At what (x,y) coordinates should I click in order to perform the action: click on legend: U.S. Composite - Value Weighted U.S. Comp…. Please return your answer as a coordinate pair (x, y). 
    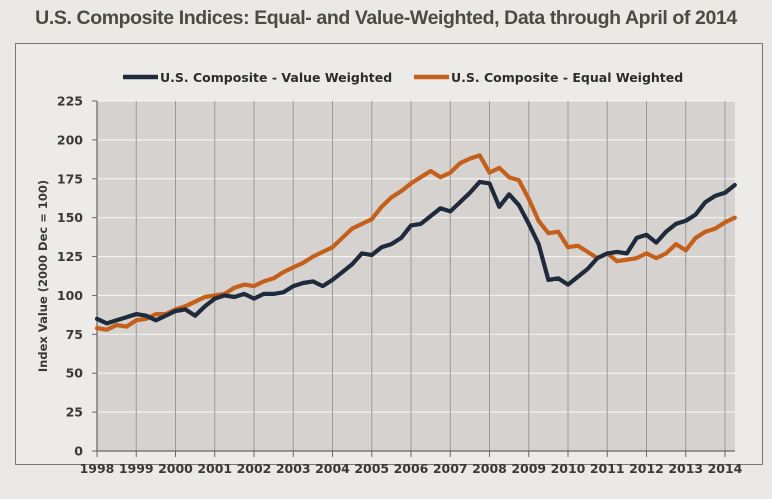
    Looking at the image, I should click on (403, 77).